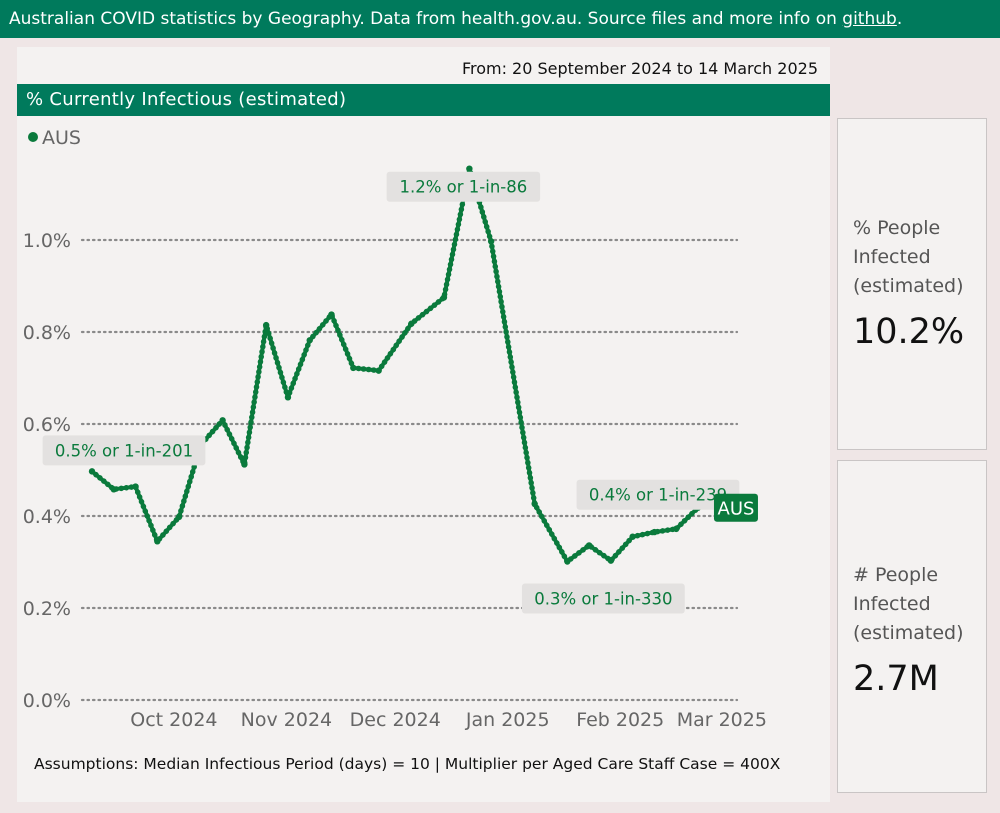 The width and height of the screenshot is (1000, 813). I want to click on annotation-label: 0.4% or 1-in-239, so click(658, 495).